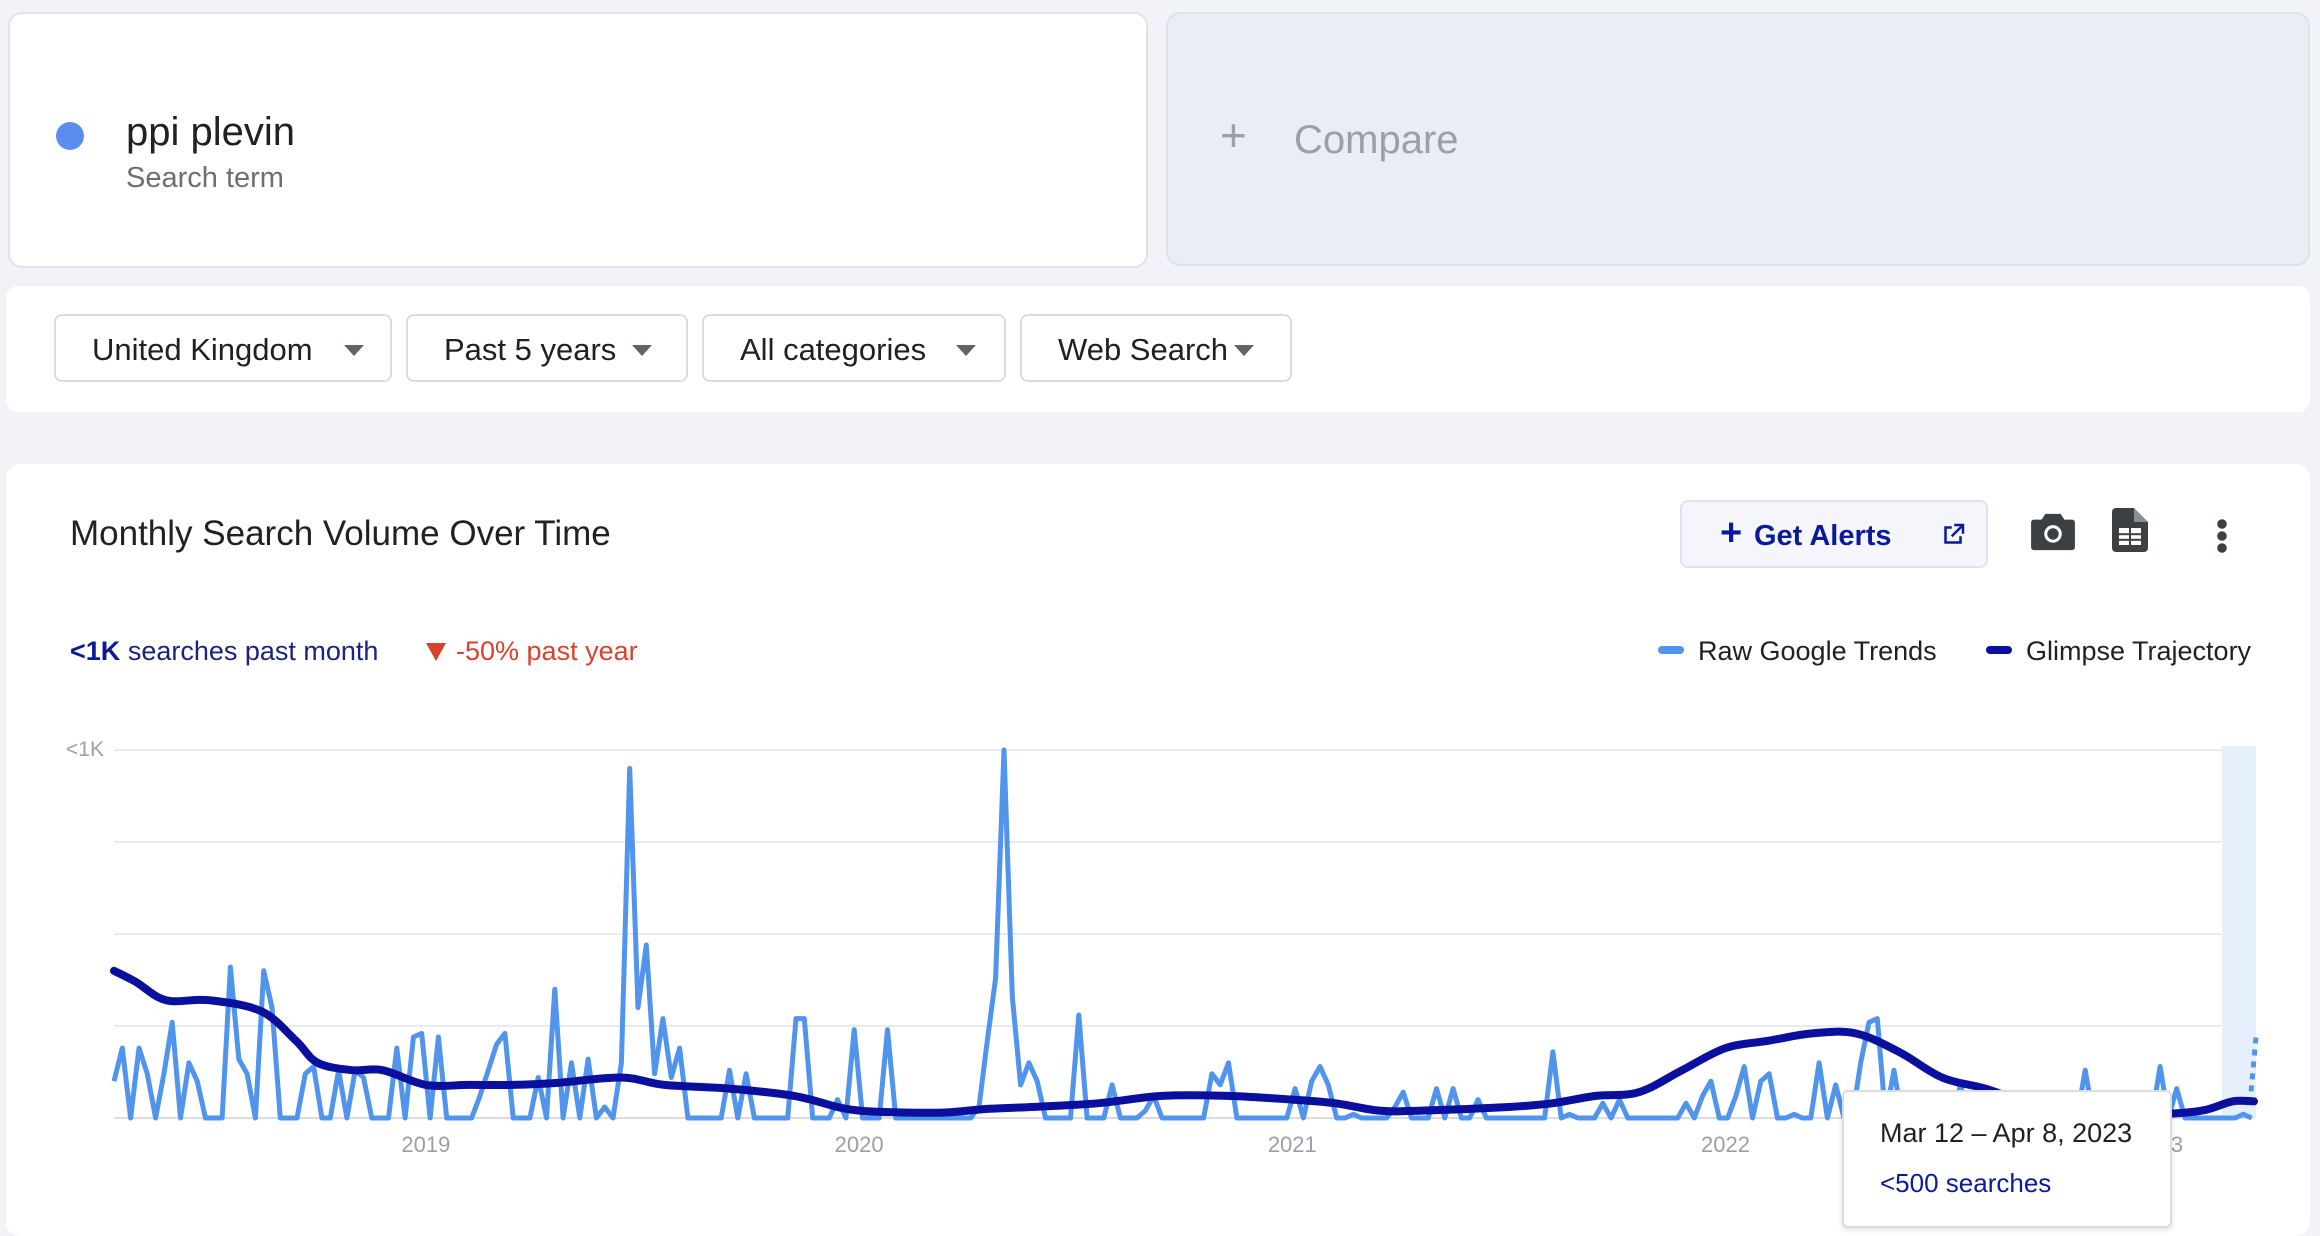  I want to click on more-vert-icon, so click(2222, 536).